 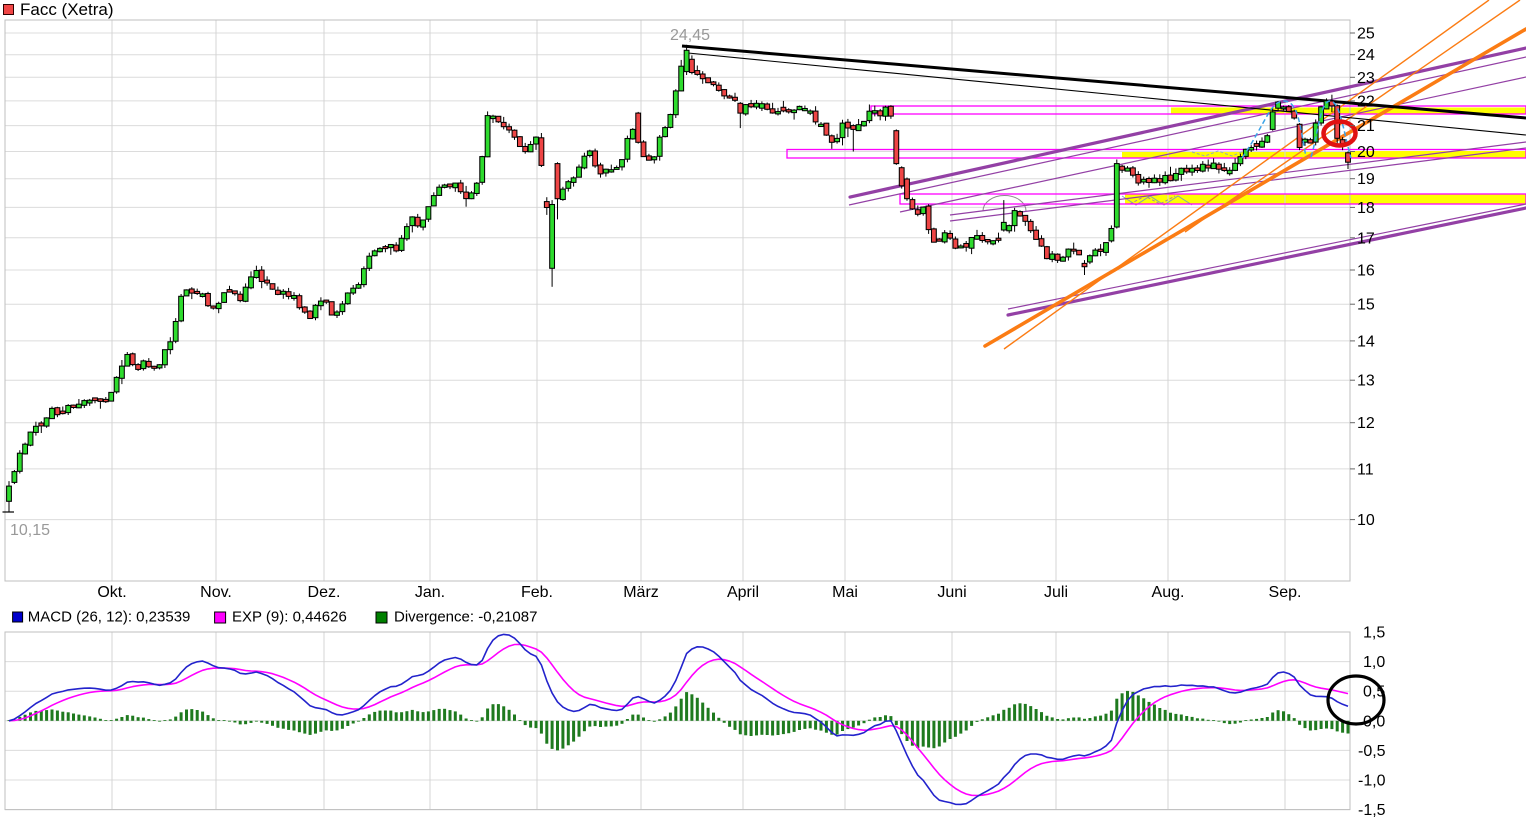 I want to click on svg-text: MACD (26, 12): 0,23539, so click(x=109, y=617).